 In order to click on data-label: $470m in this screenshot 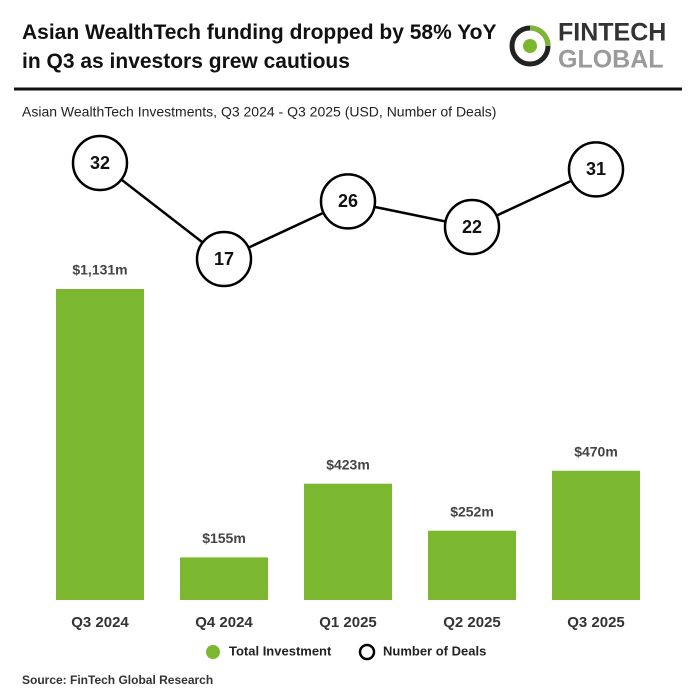, I will do `click(596, 451)`.